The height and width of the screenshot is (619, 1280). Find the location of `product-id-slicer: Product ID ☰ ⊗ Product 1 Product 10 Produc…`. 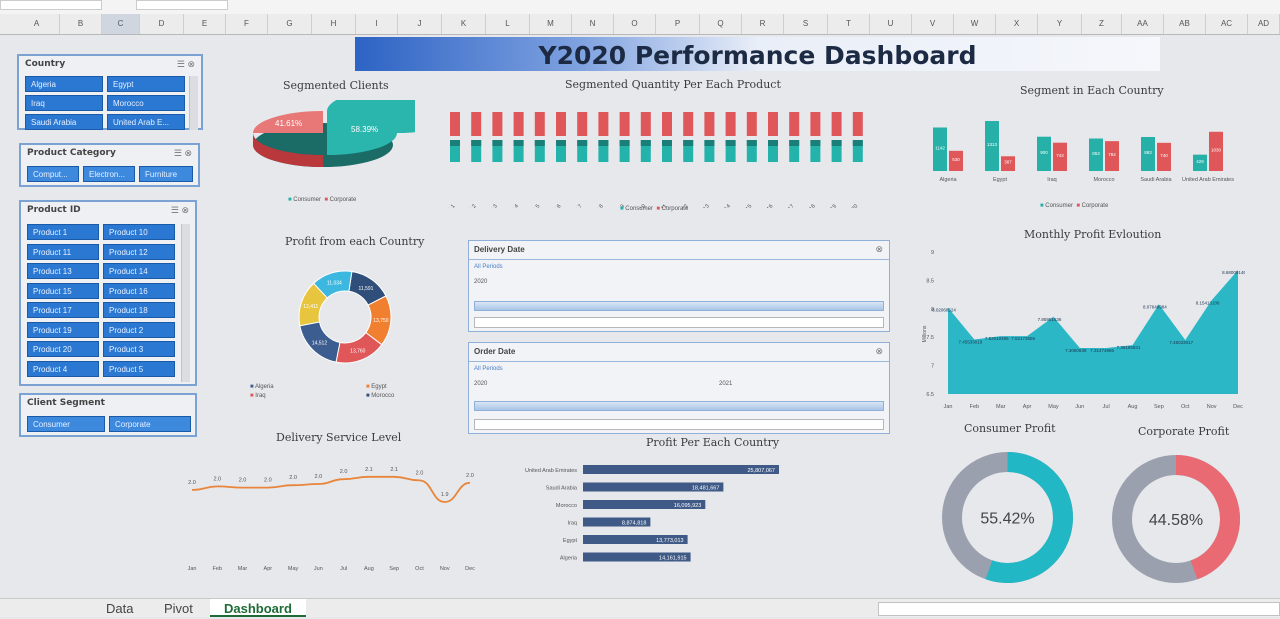

product-id-slicer: Product ID ☰ ⊗ Product 1 Product 10 Produc… is located at coordinates (108, 293).